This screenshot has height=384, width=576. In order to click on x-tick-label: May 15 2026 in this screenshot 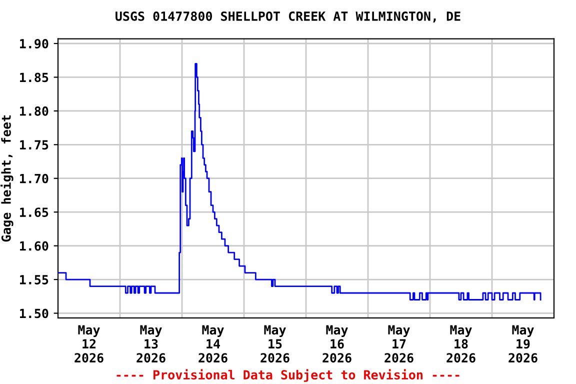, I will do `click(275, 344)`.